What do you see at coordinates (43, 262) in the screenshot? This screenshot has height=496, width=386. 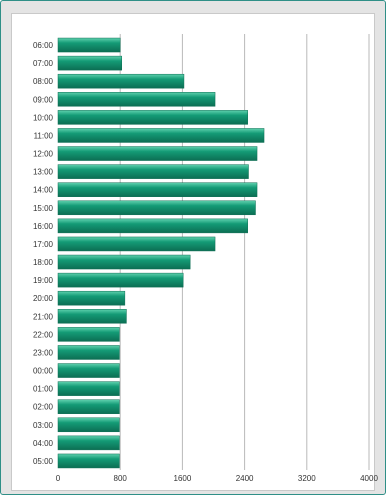 I see `category-label: 18:00` at bounding box center [43, 262].